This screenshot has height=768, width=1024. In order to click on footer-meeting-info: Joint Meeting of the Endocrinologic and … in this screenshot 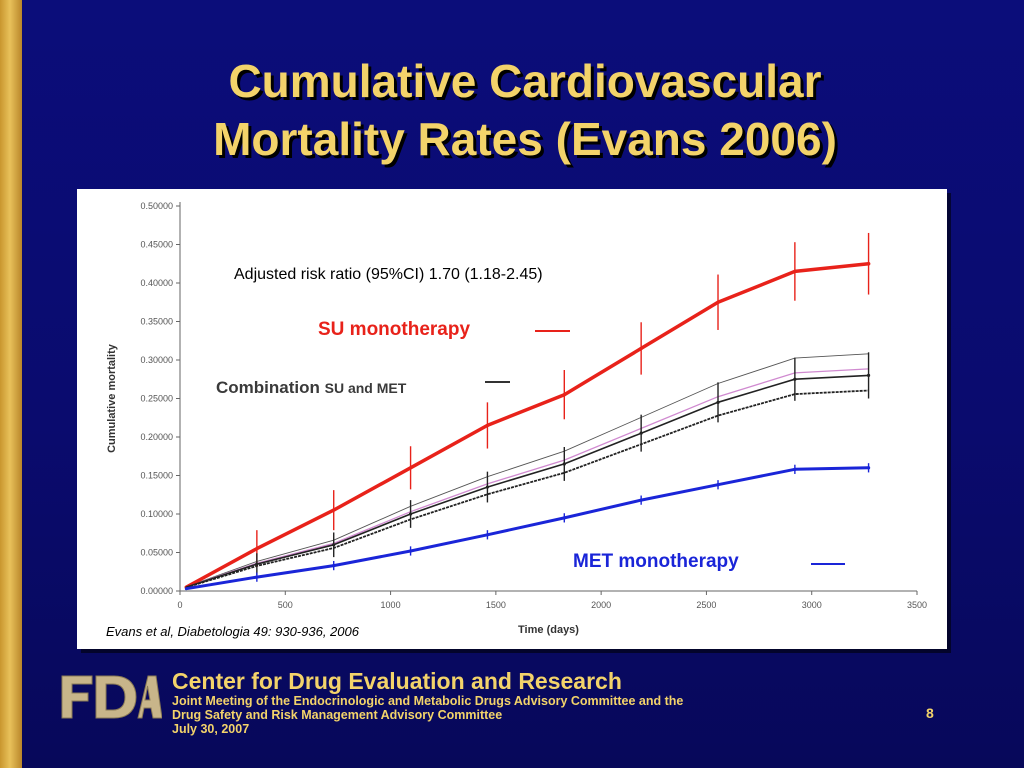, I will do `click(427, 715)`.